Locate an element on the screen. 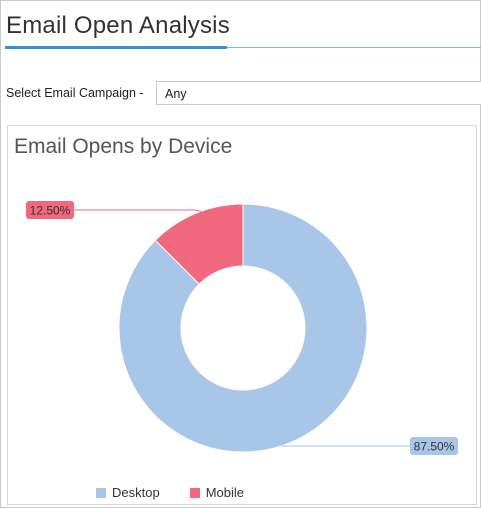 Image resolution: width=481 pixels, height=508 pixels. legend-swatch-desktop is located at coordinates (101, 492).